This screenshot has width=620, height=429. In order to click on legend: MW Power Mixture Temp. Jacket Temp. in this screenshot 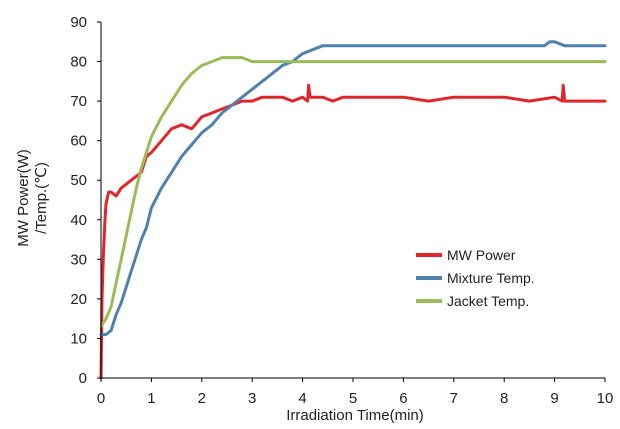, I will do `click(475, 278)`.